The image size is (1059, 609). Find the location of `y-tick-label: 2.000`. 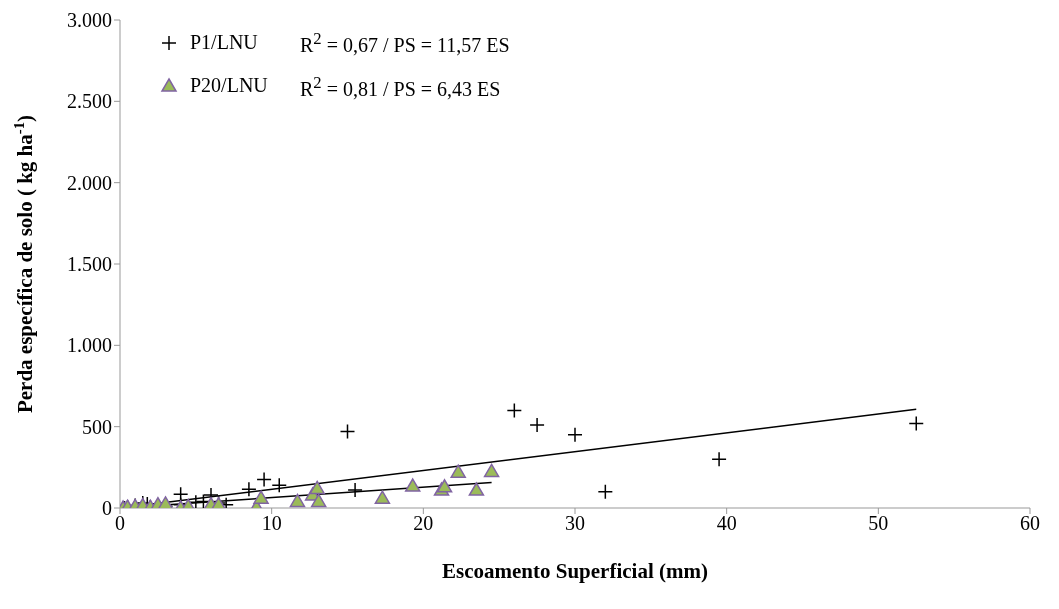

y-tick-label: 2.000 is located at coordinates (89, 182).